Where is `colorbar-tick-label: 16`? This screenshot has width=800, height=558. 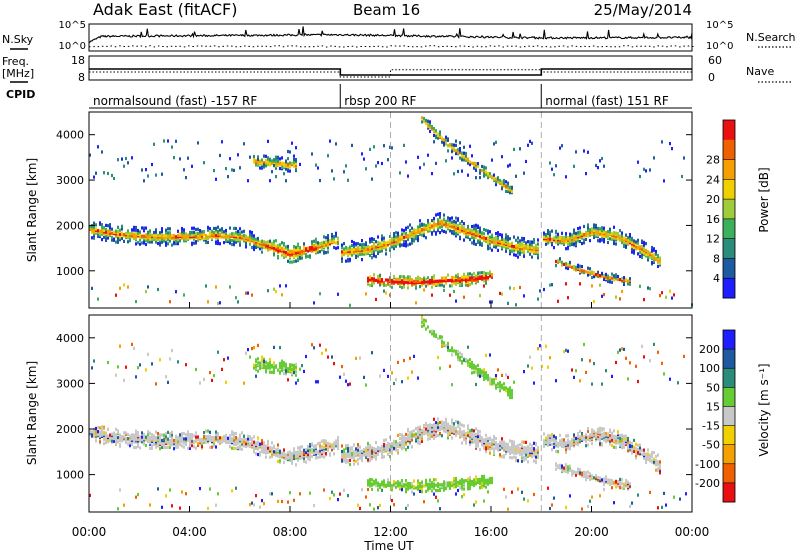 colorbar-tick-label: 16 is located at coordinates (713, 219).